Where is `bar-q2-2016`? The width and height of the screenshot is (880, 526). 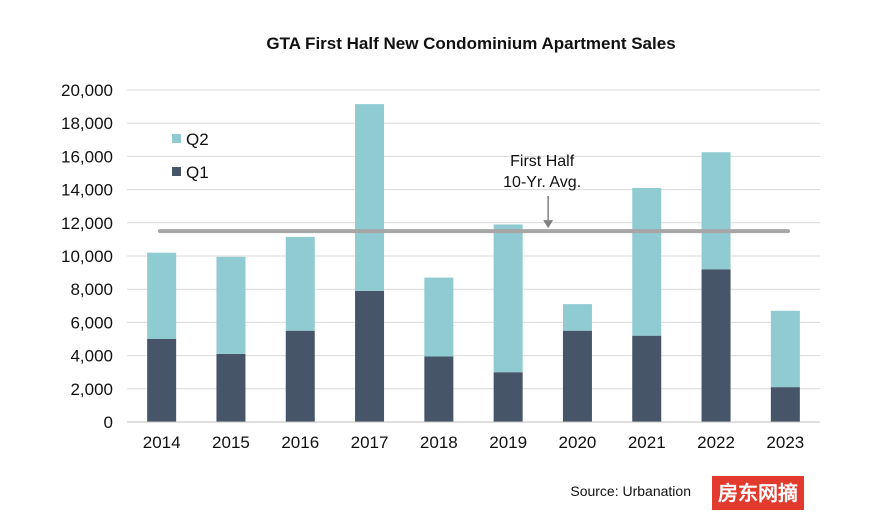
bar-q2-2016 is located at coordinates (300, 283).